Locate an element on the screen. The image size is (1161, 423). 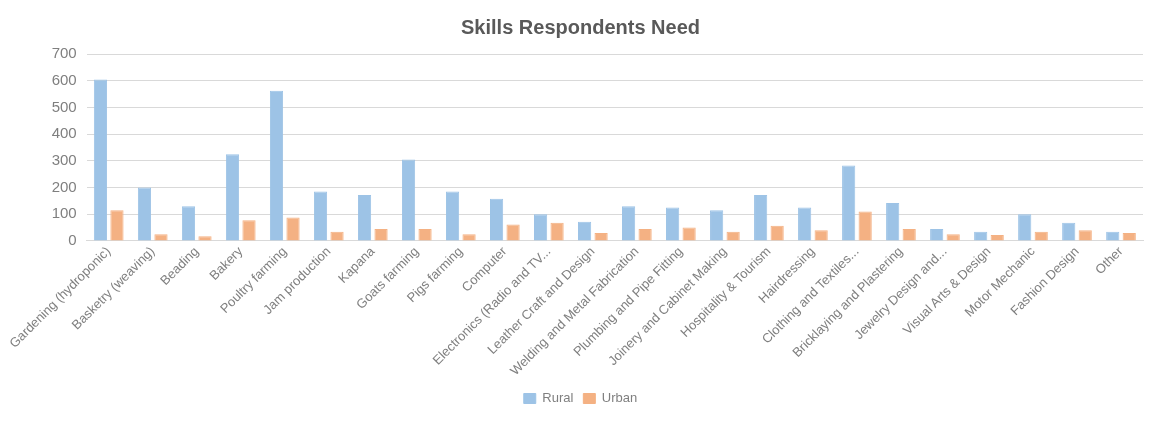
y-tick-label: 600 is located at coordinates (64, 79).